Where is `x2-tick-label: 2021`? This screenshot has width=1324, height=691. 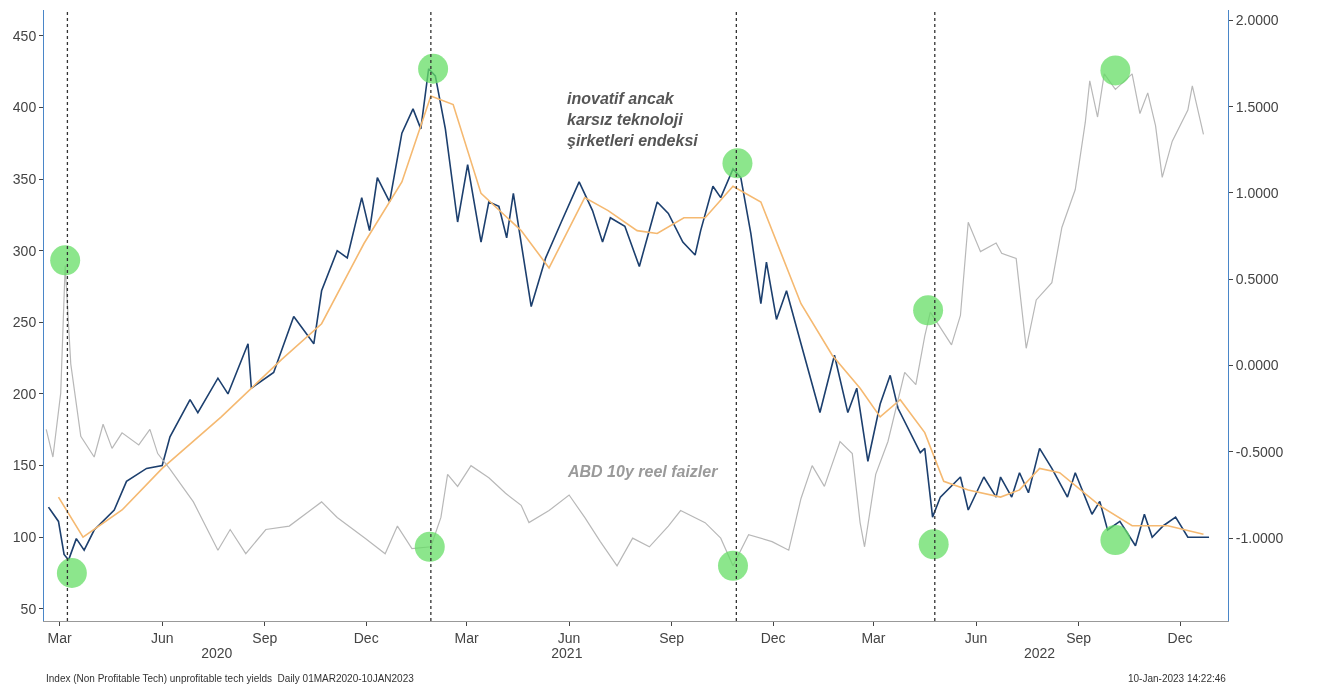
x2-tick-label: 2021 is located at coordinates (567, 653).